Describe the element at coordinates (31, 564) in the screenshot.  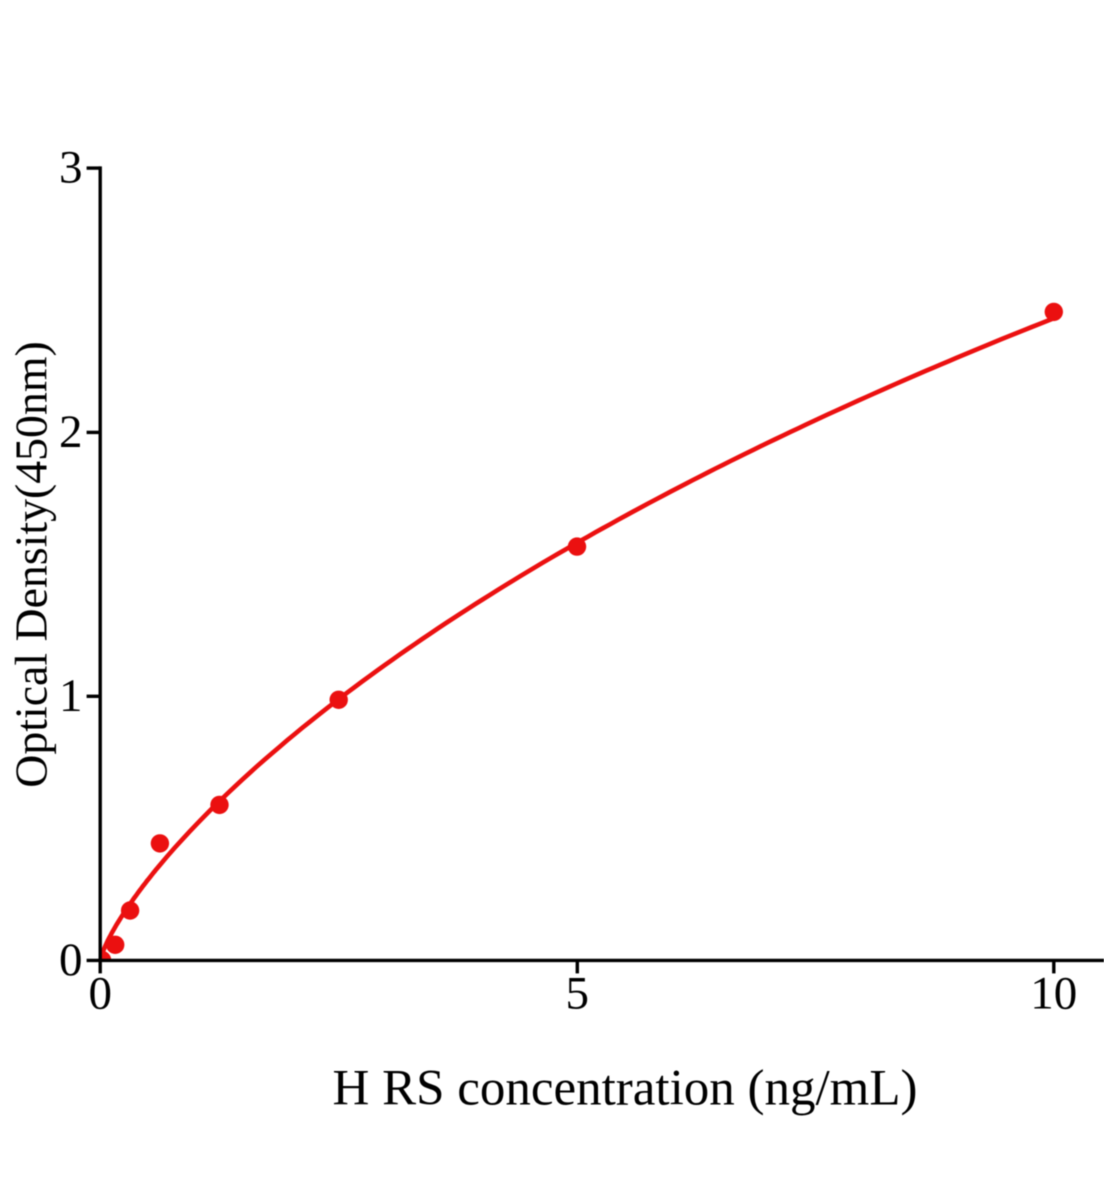
I see `svg-text: Optical Density(450nm)` at that location.